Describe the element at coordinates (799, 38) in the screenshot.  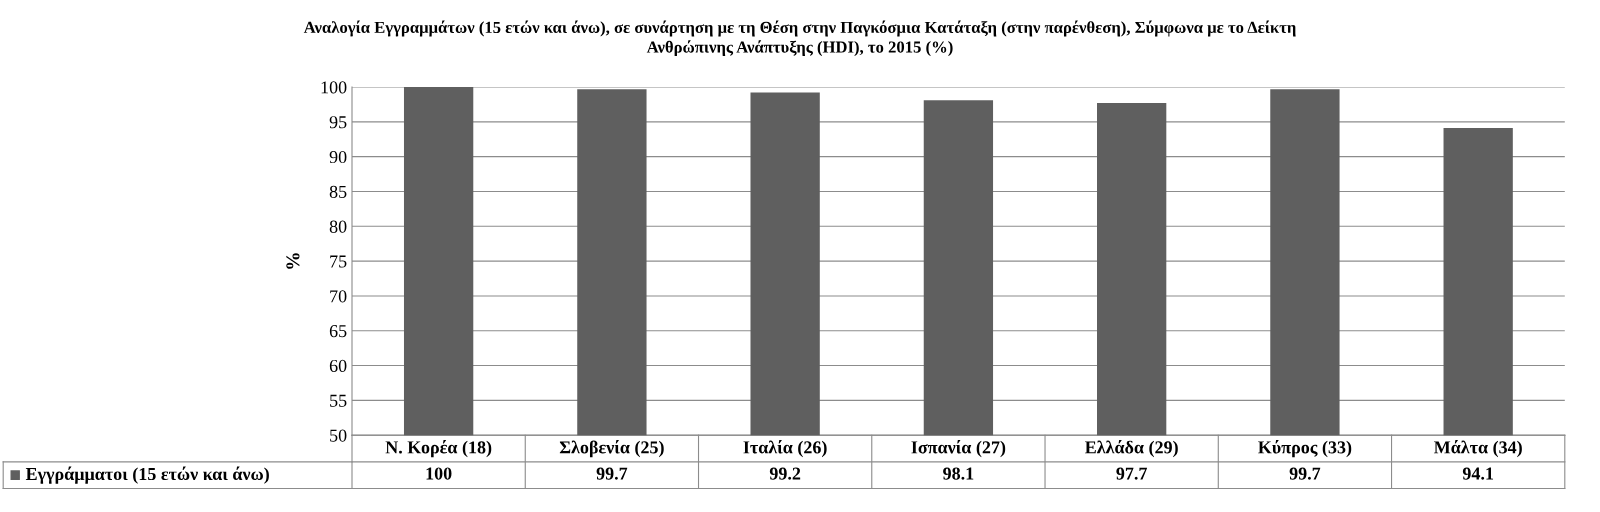
I see `chart-title: Αναλογία Εγγραμμάτων (15 ετών και άνω), σε συνάρτηση με τη Θέση στην Παγκόσμια Κατάταξη (στην παρένθεση), Σύμφωνα με το Δείκτη Ανθρώπινης Ανάπτυξης (HDI), το 2015 (%)` at that location.